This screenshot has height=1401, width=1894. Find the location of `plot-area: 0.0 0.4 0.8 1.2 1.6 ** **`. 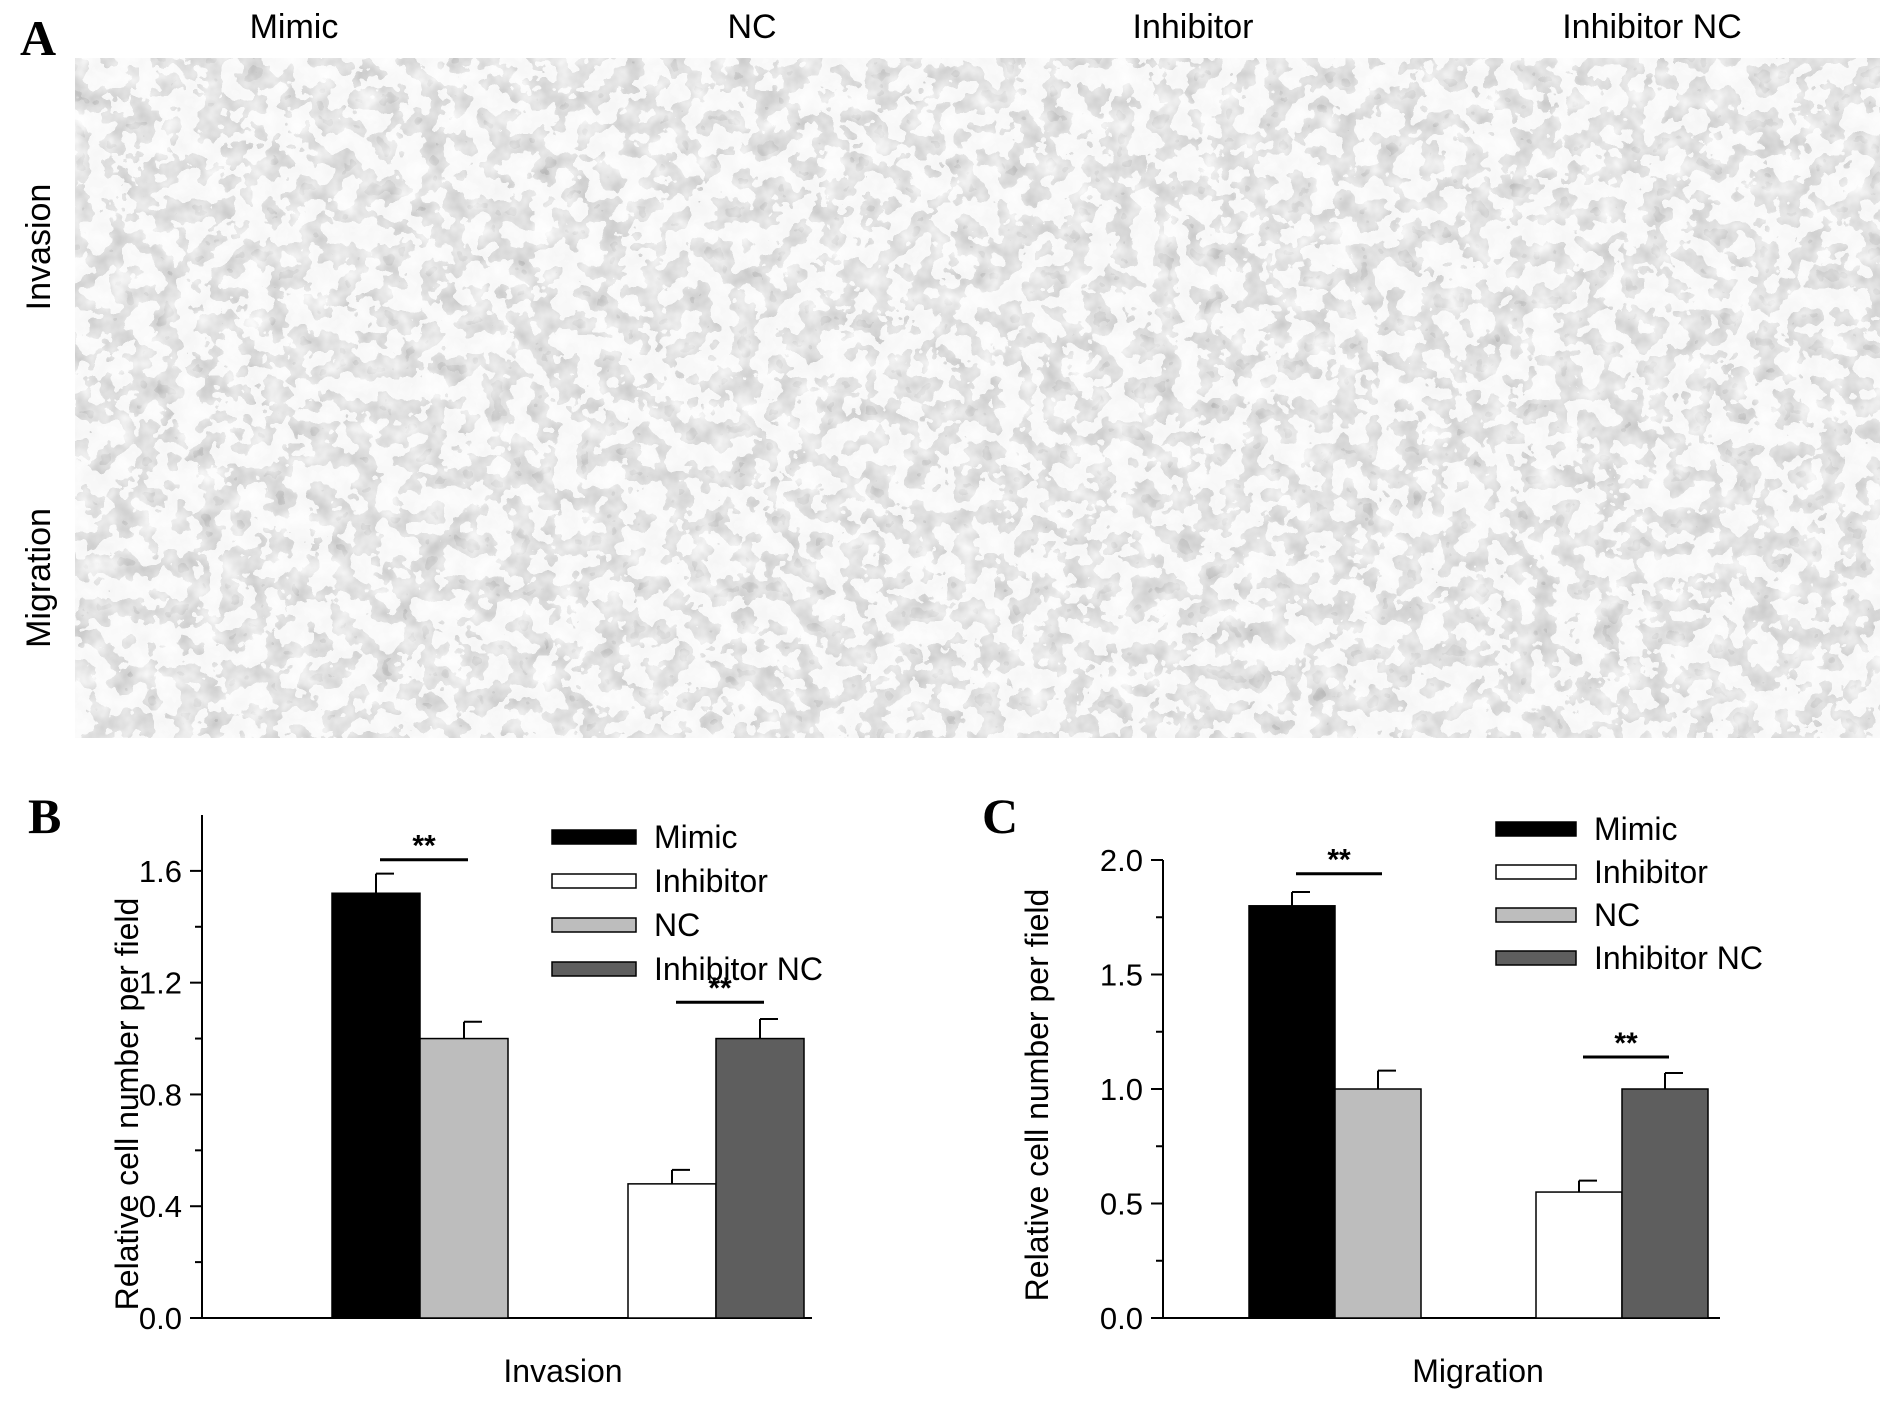

plot-area: 0.0 0.4 0.8 1.2 1.6 ** ** is located at coordinates (475, 1075).